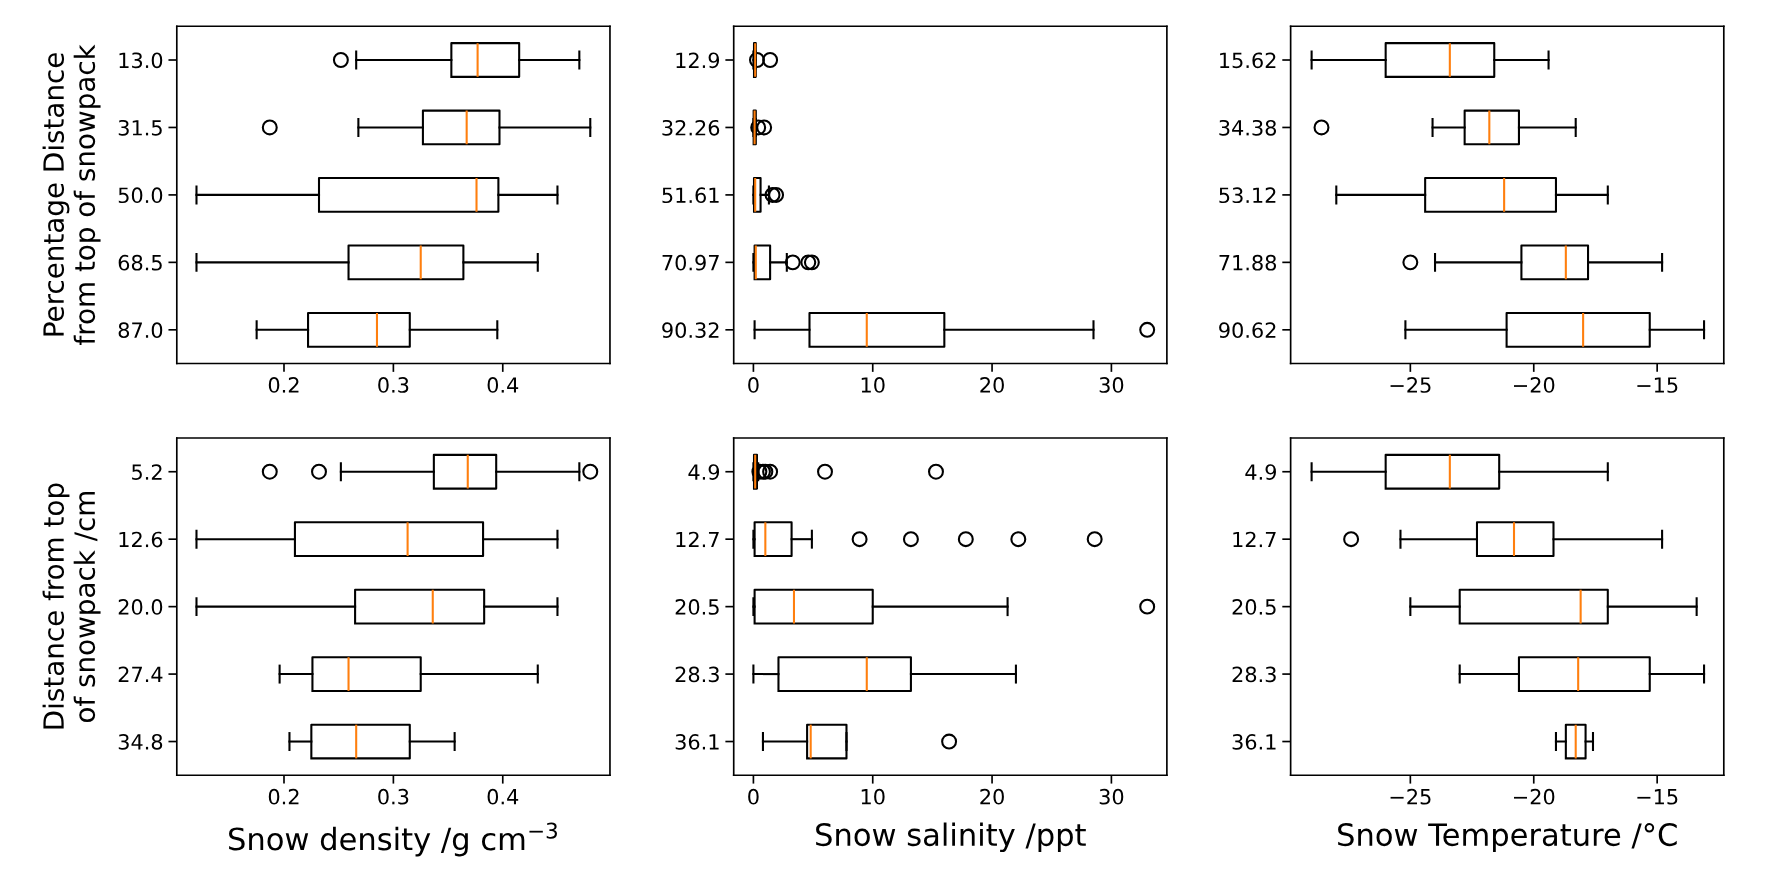 The image size is (1768, 876). What do you see at coordinates (140, 127) in the screenshot?
I see `y-tick-label: 31.5` at bounding box center [140, 127].